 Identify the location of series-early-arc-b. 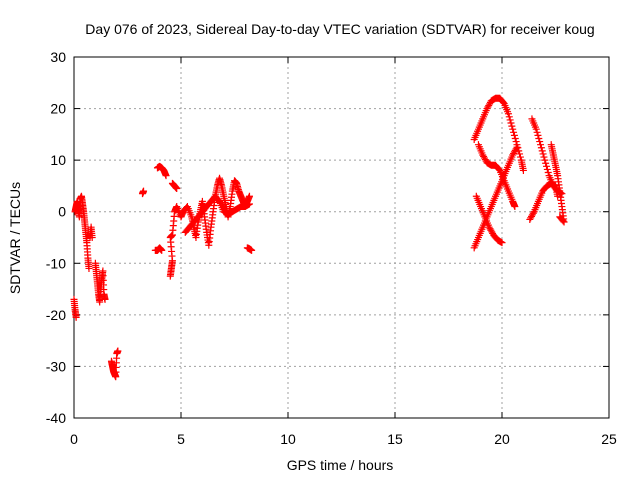
(100, 282).